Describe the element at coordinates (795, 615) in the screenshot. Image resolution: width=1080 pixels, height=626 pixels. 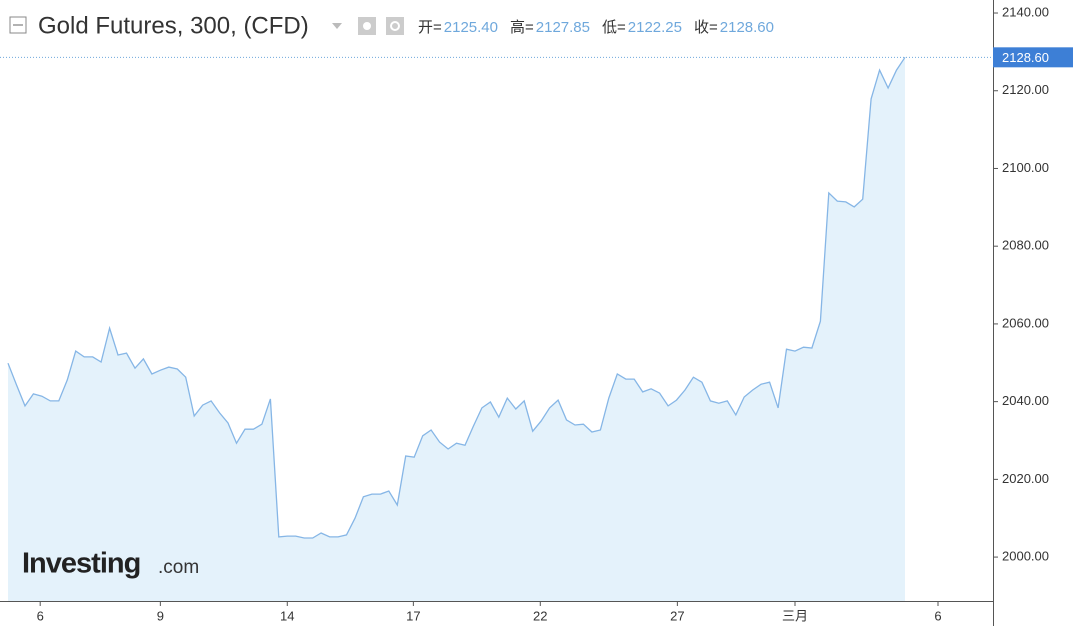
I see `x-tick-label: 三月` at that location.